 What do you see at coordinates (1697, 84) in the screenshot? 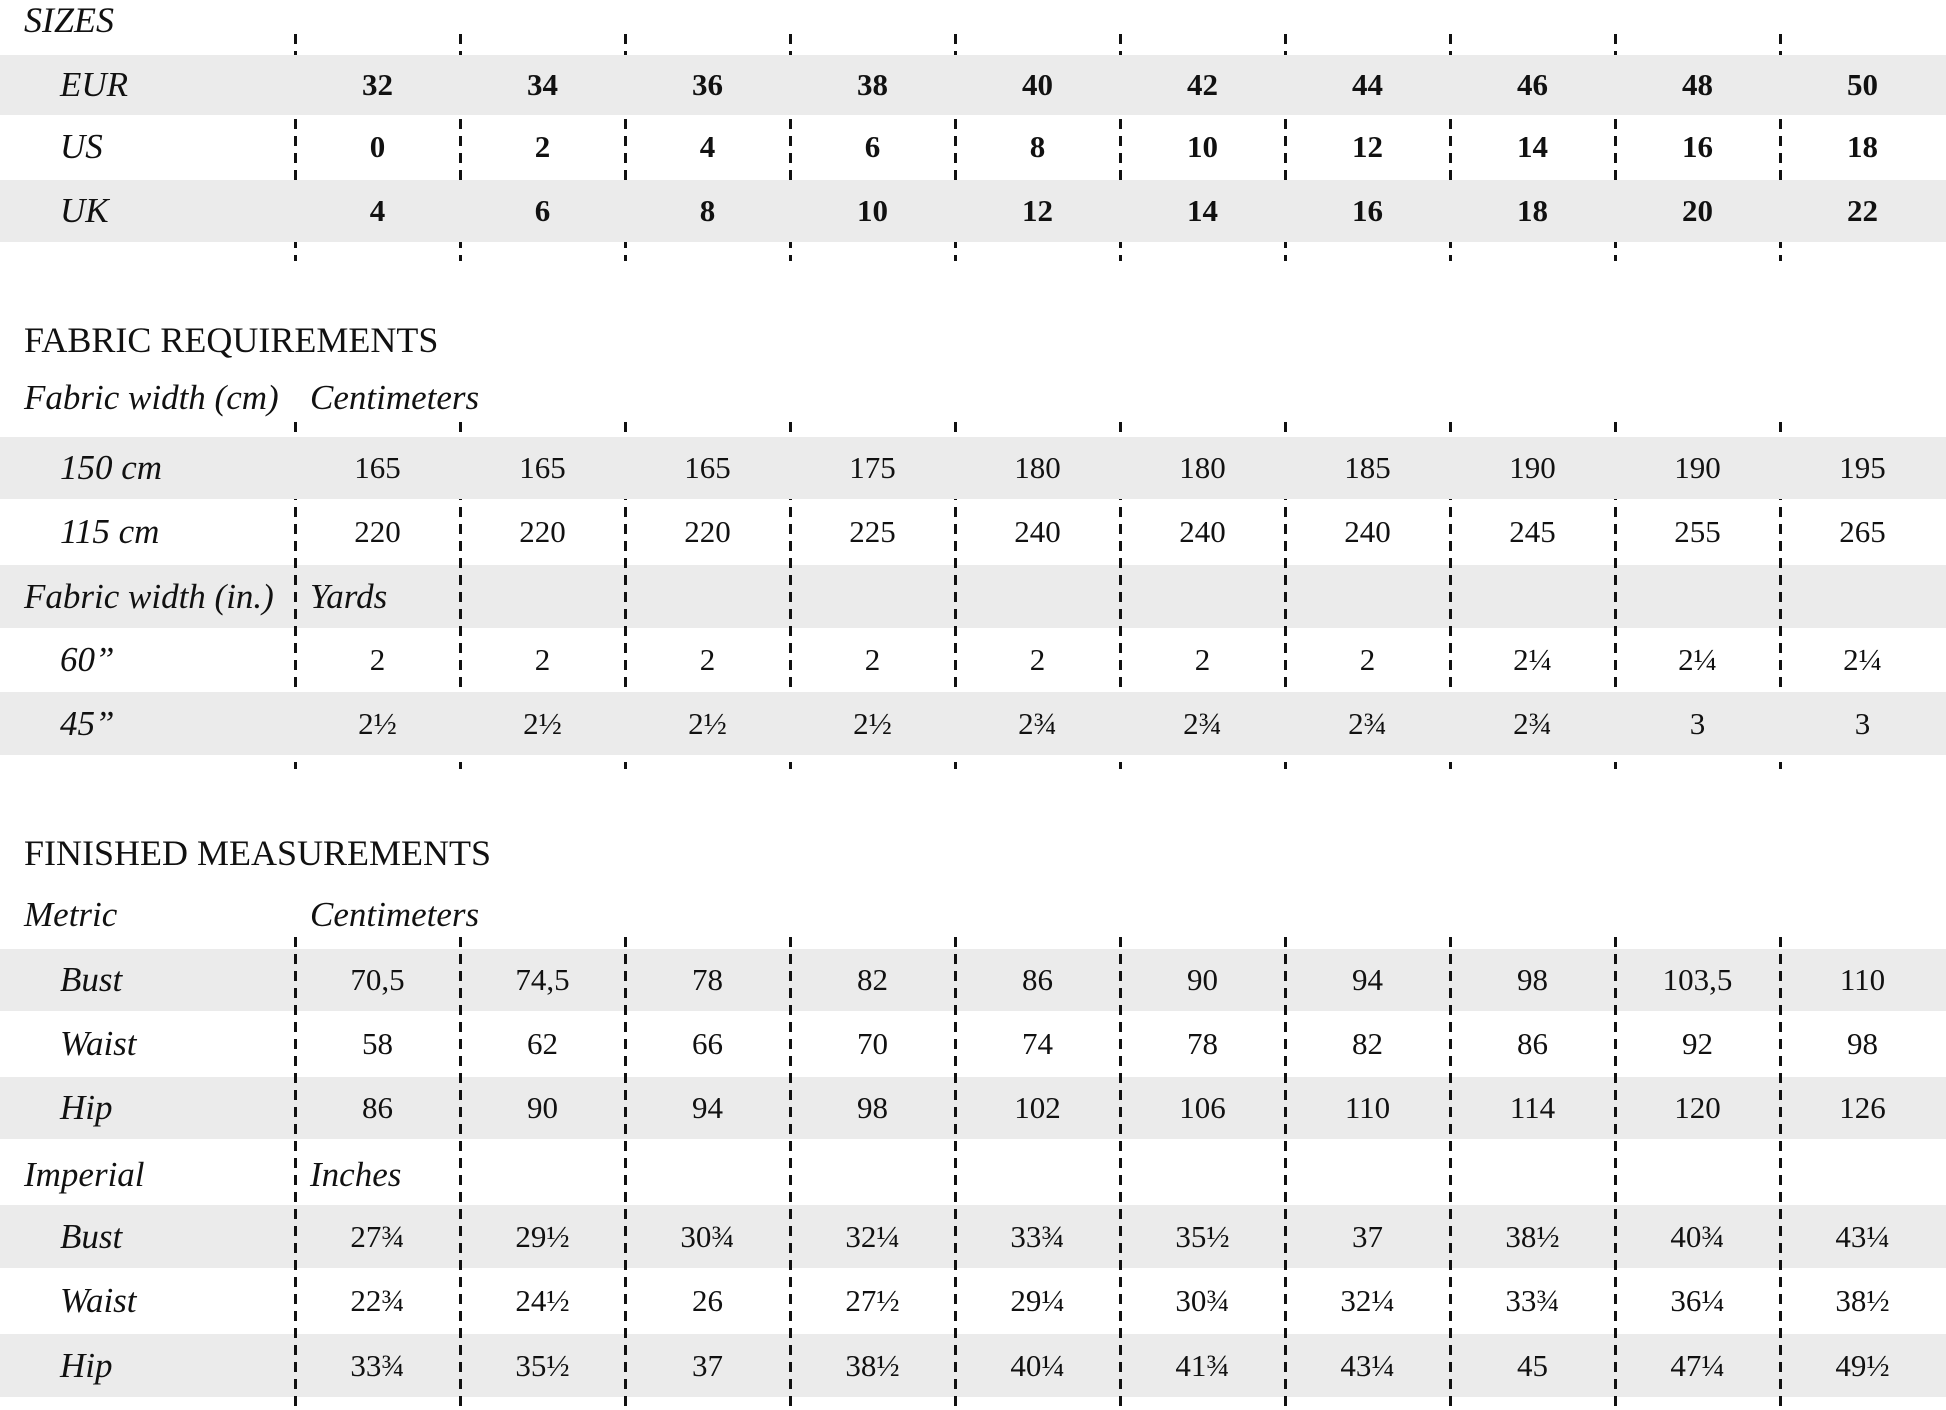
I see `table-cell: 48` at bounding box center [1697, 84].